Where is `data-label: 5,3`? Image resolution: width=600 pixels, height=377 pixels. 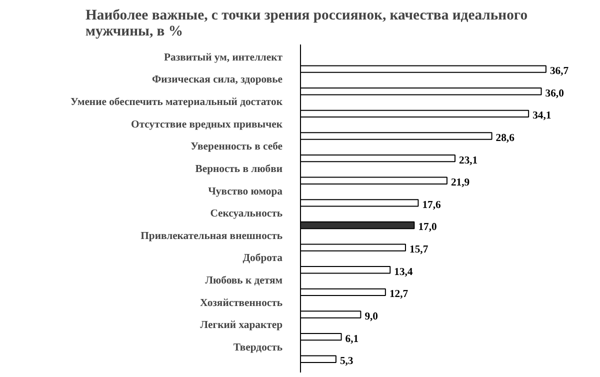 data-label: 5,3 is located at coordinates (347, 362).